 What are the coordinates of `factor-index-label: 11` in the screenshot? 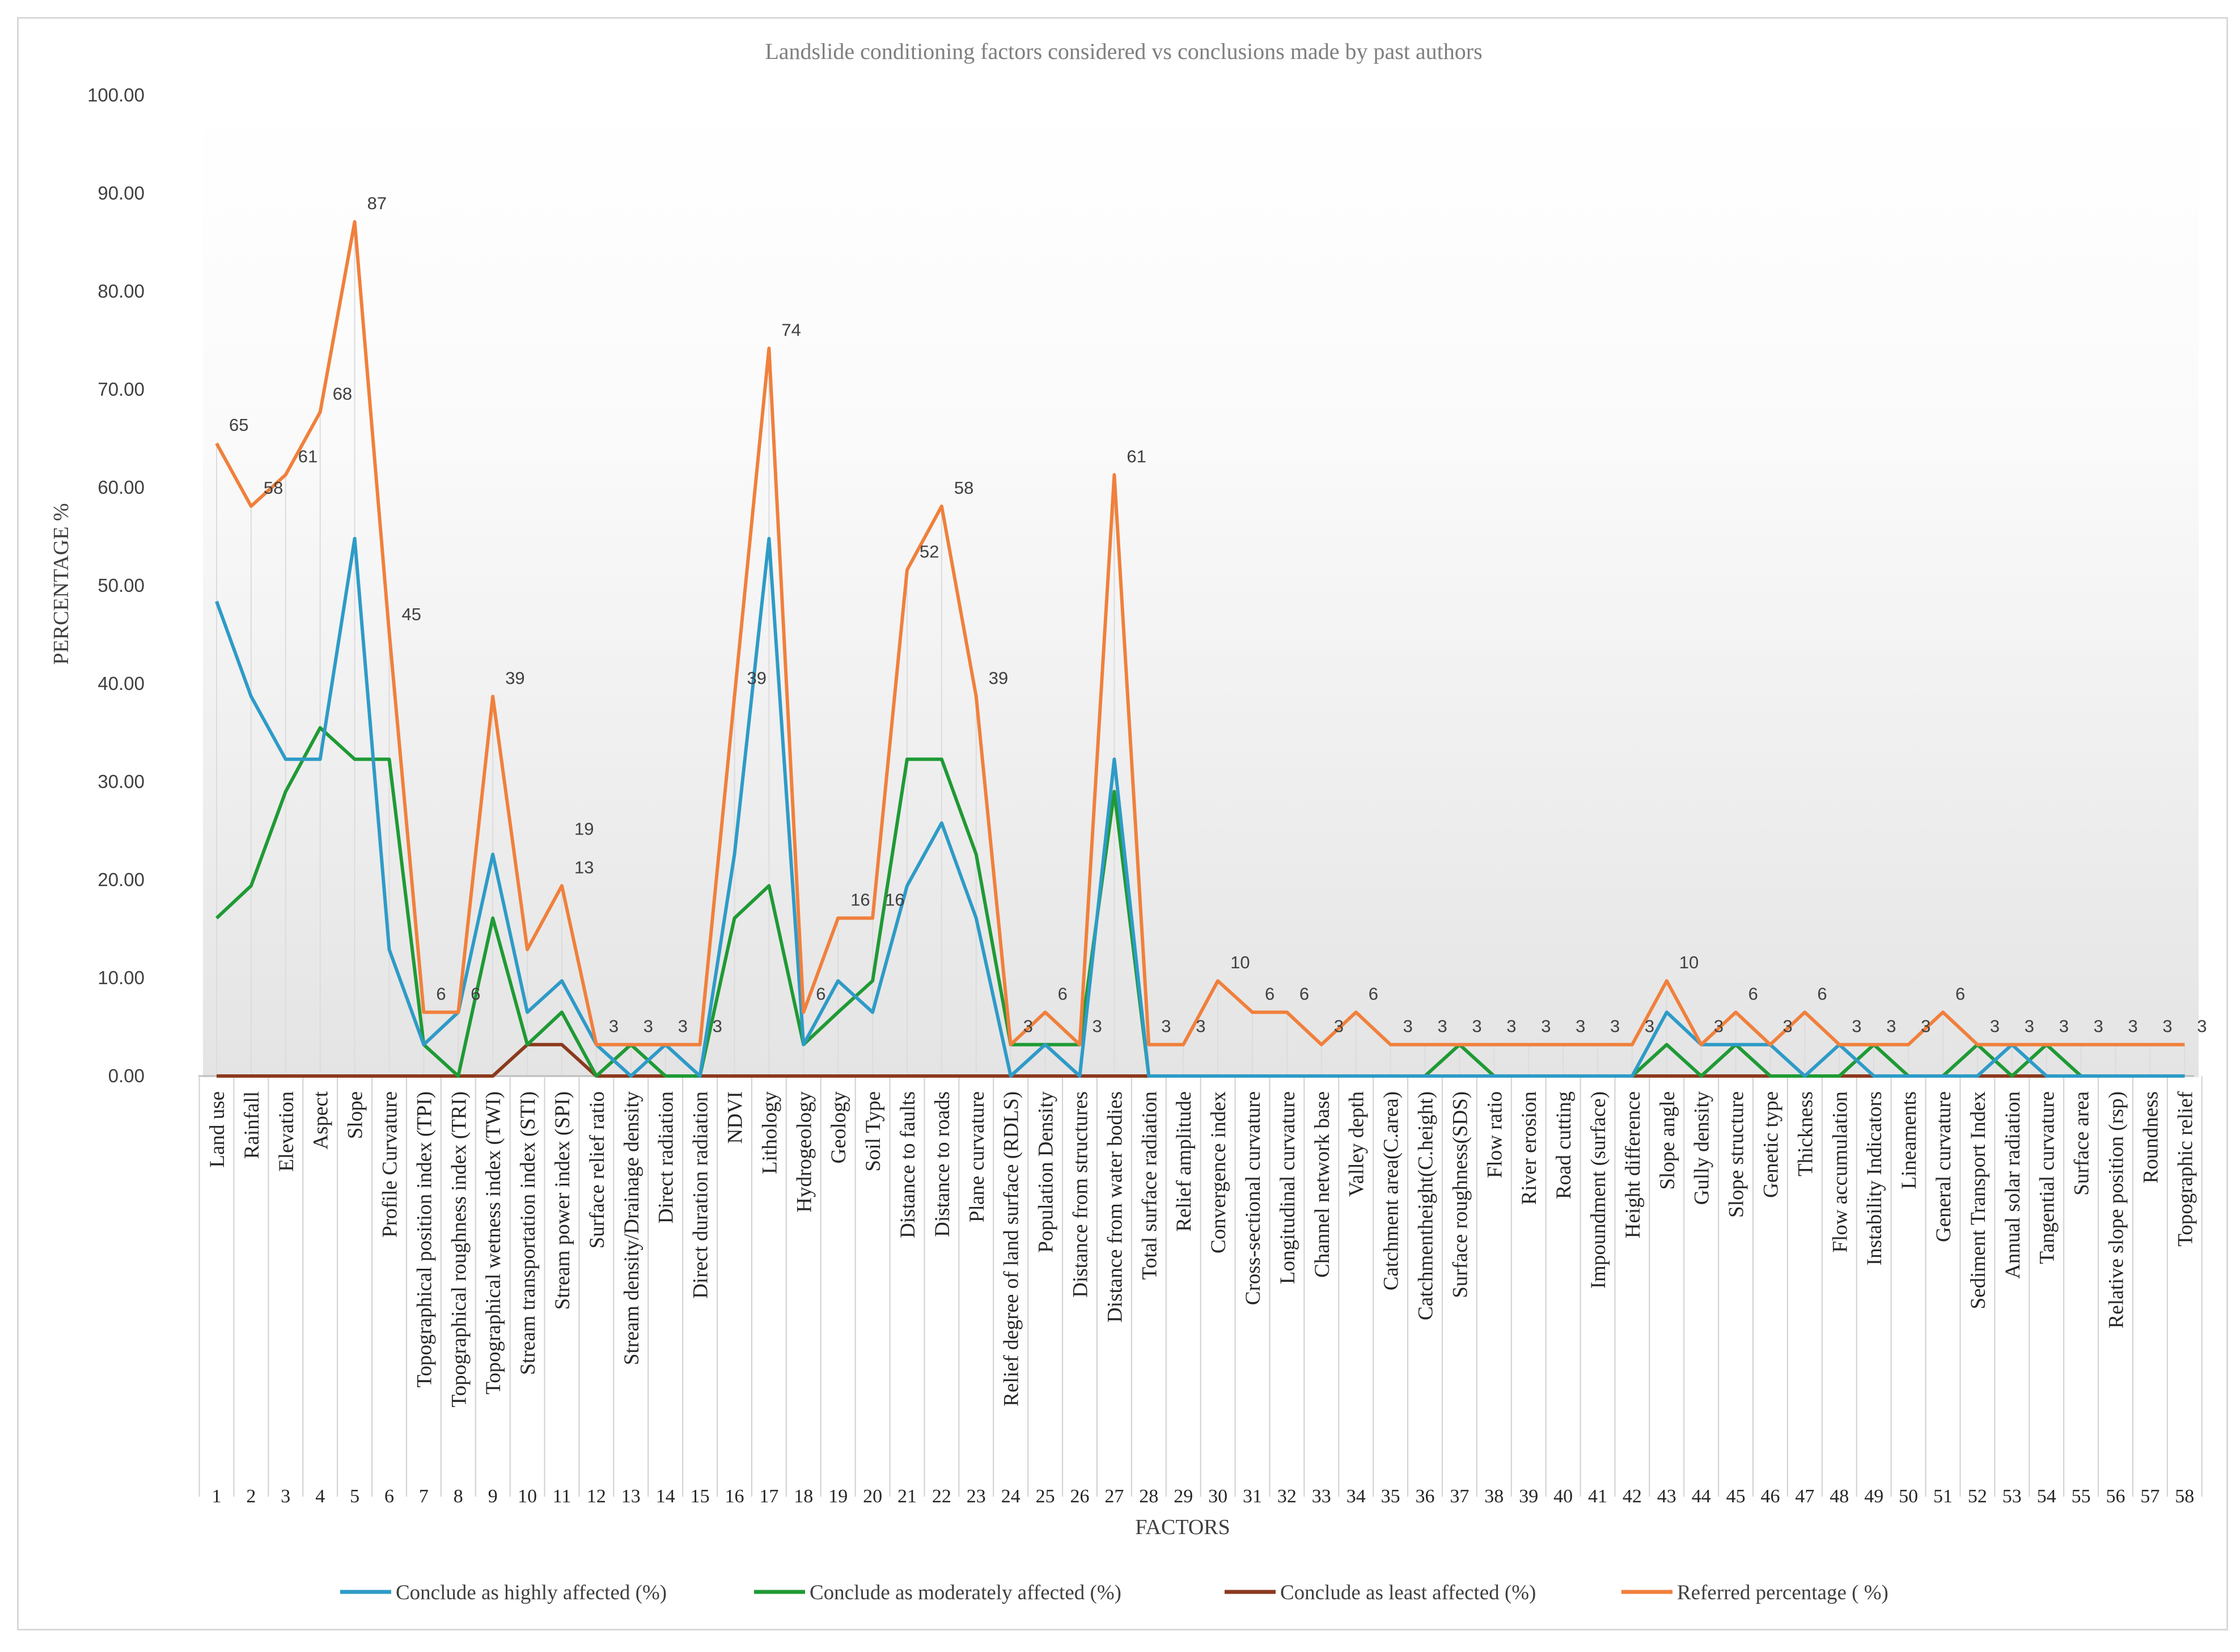 It's located at (562, 1497).